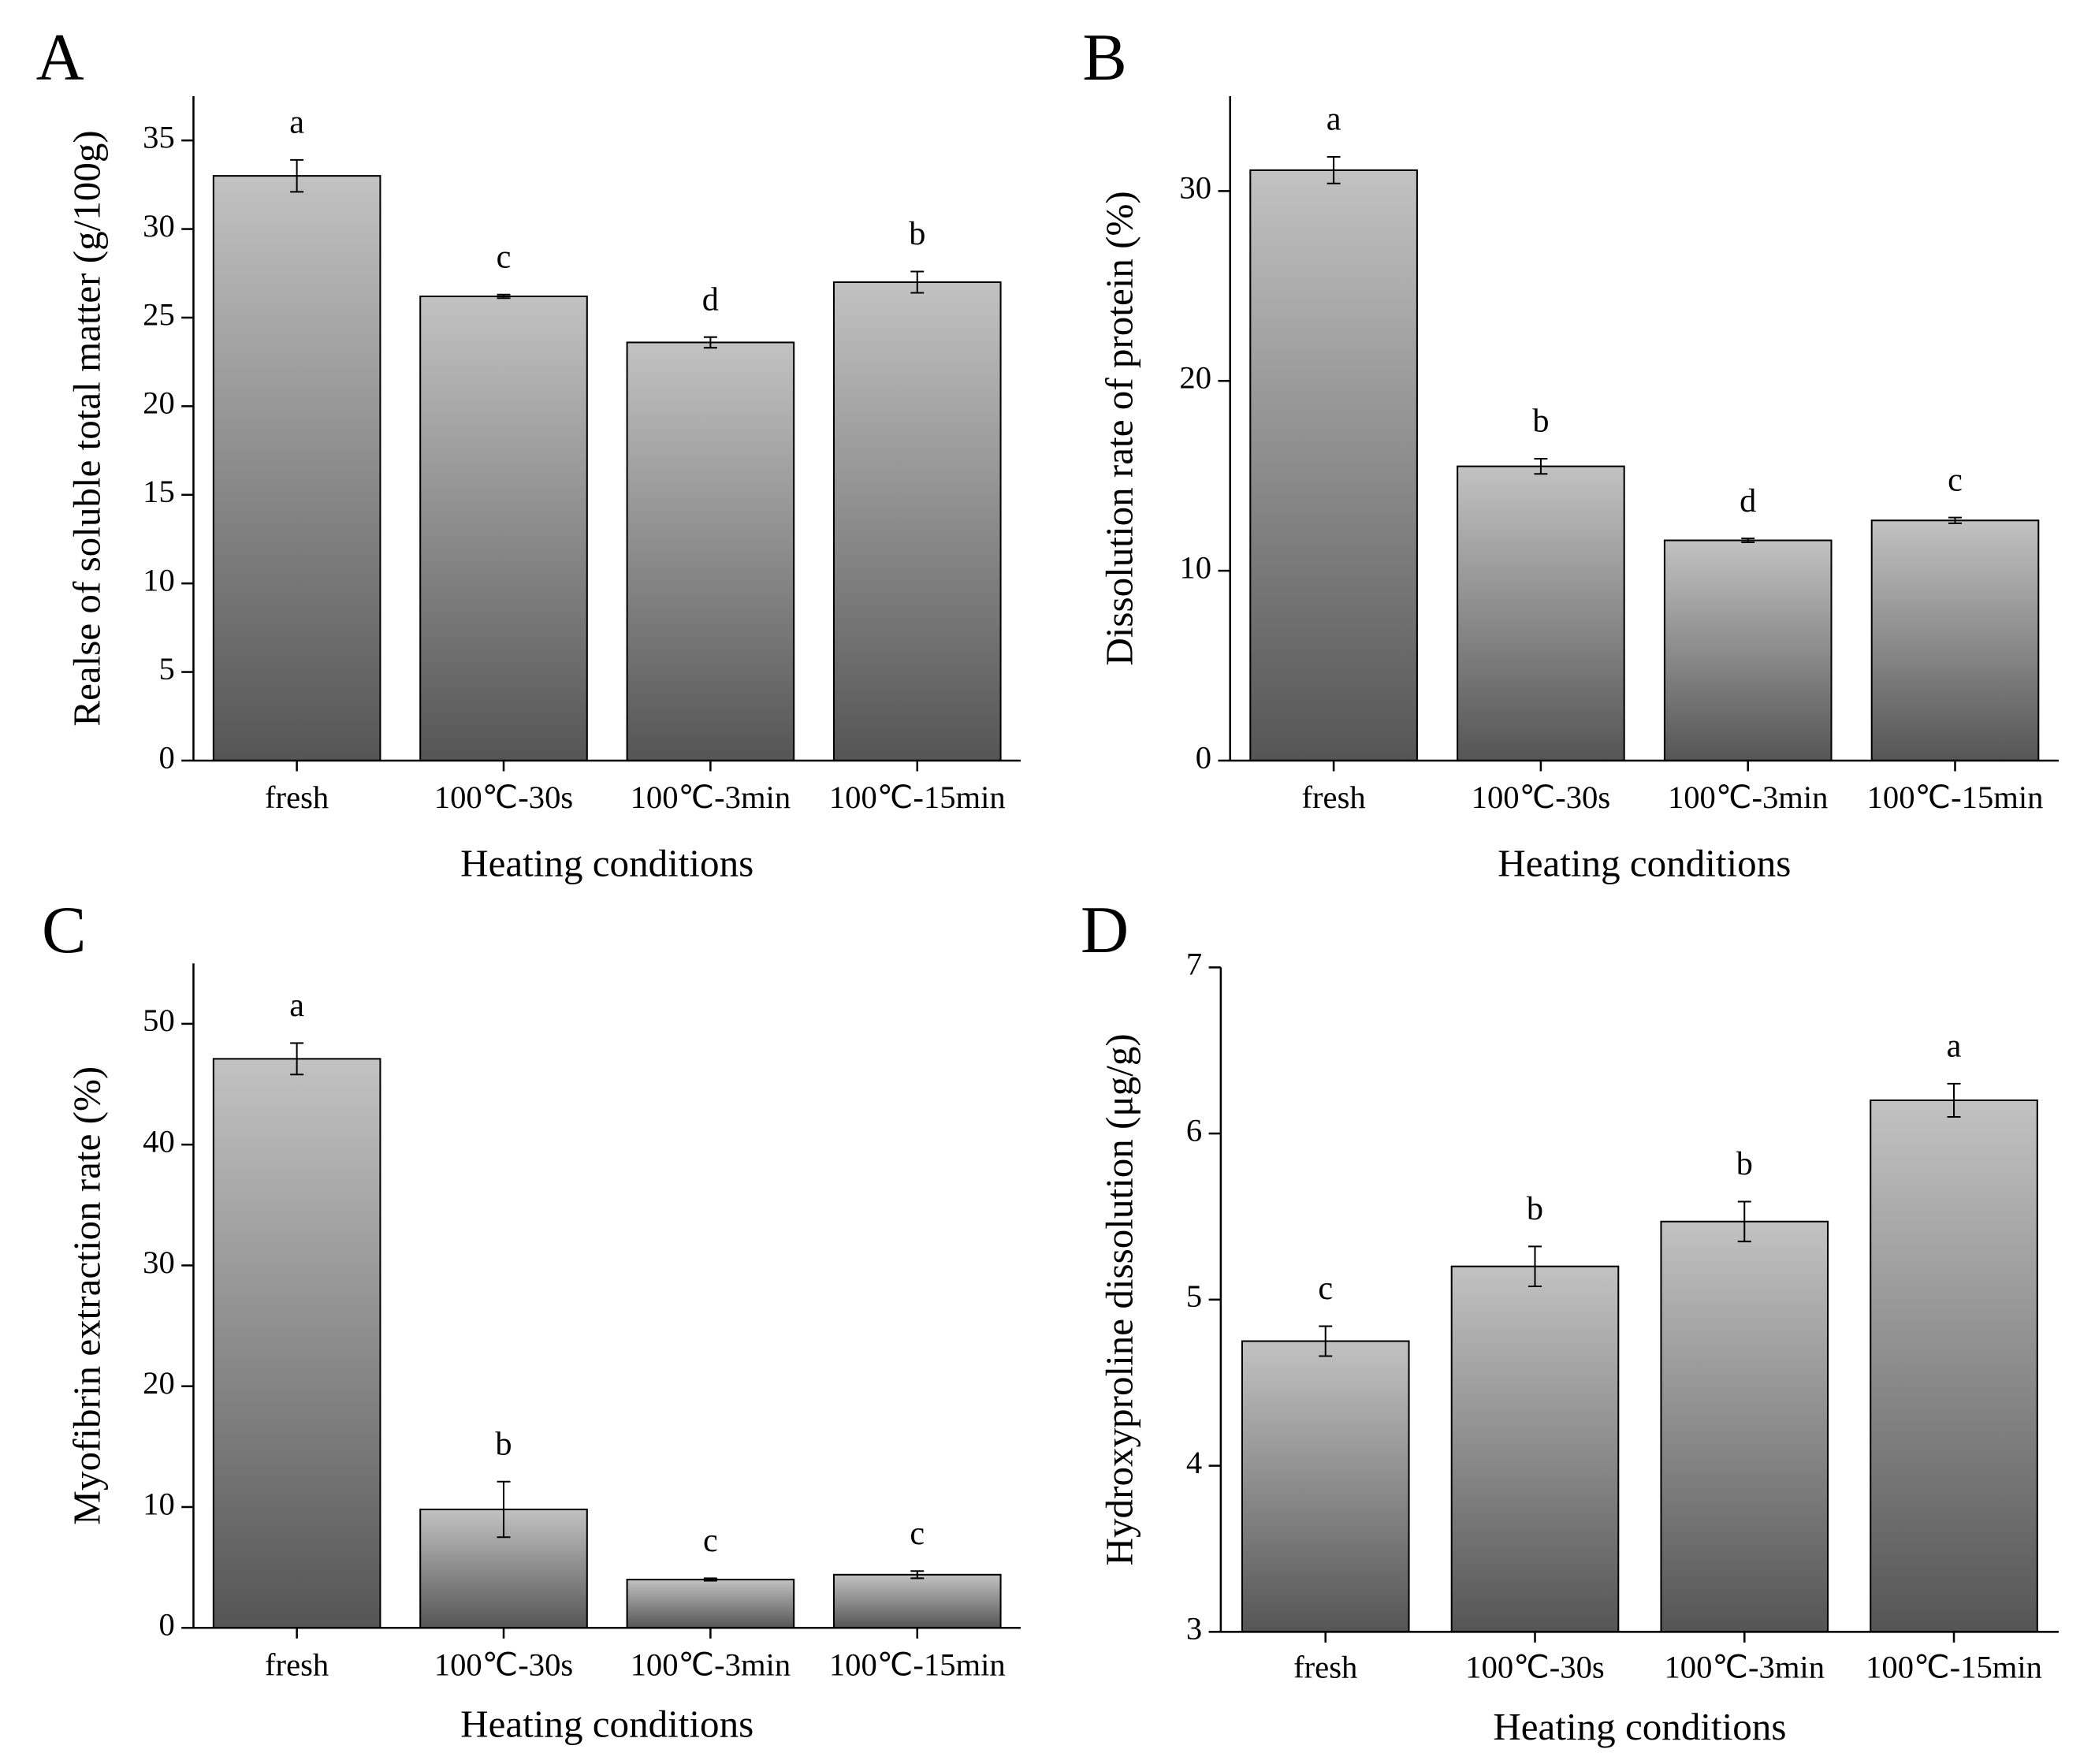  What do you see at coordinates (159, 1020) in the screenshot?
I see `y-tick-label: 50` at bounding box center [159, 1020].